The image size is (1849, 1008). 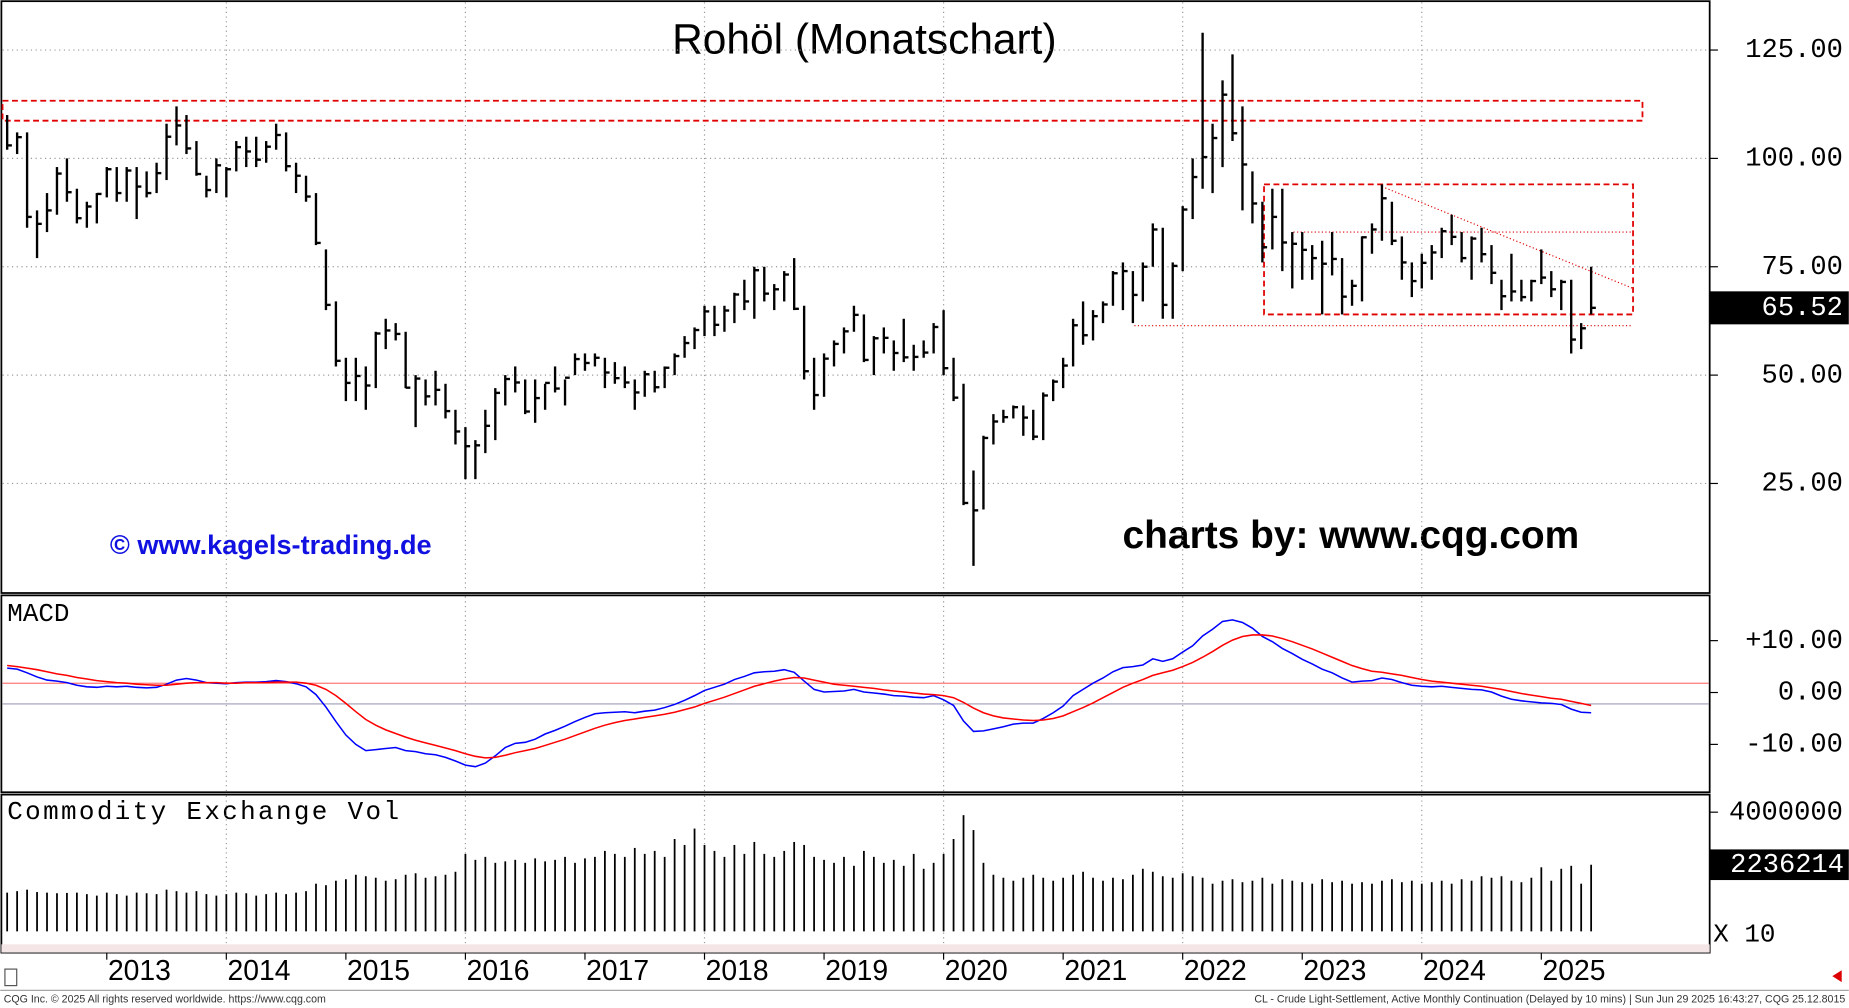 What do you see at coordinates (799, 696) in the screenshot?
I see `macd-line` at bounding box center [799, 696].